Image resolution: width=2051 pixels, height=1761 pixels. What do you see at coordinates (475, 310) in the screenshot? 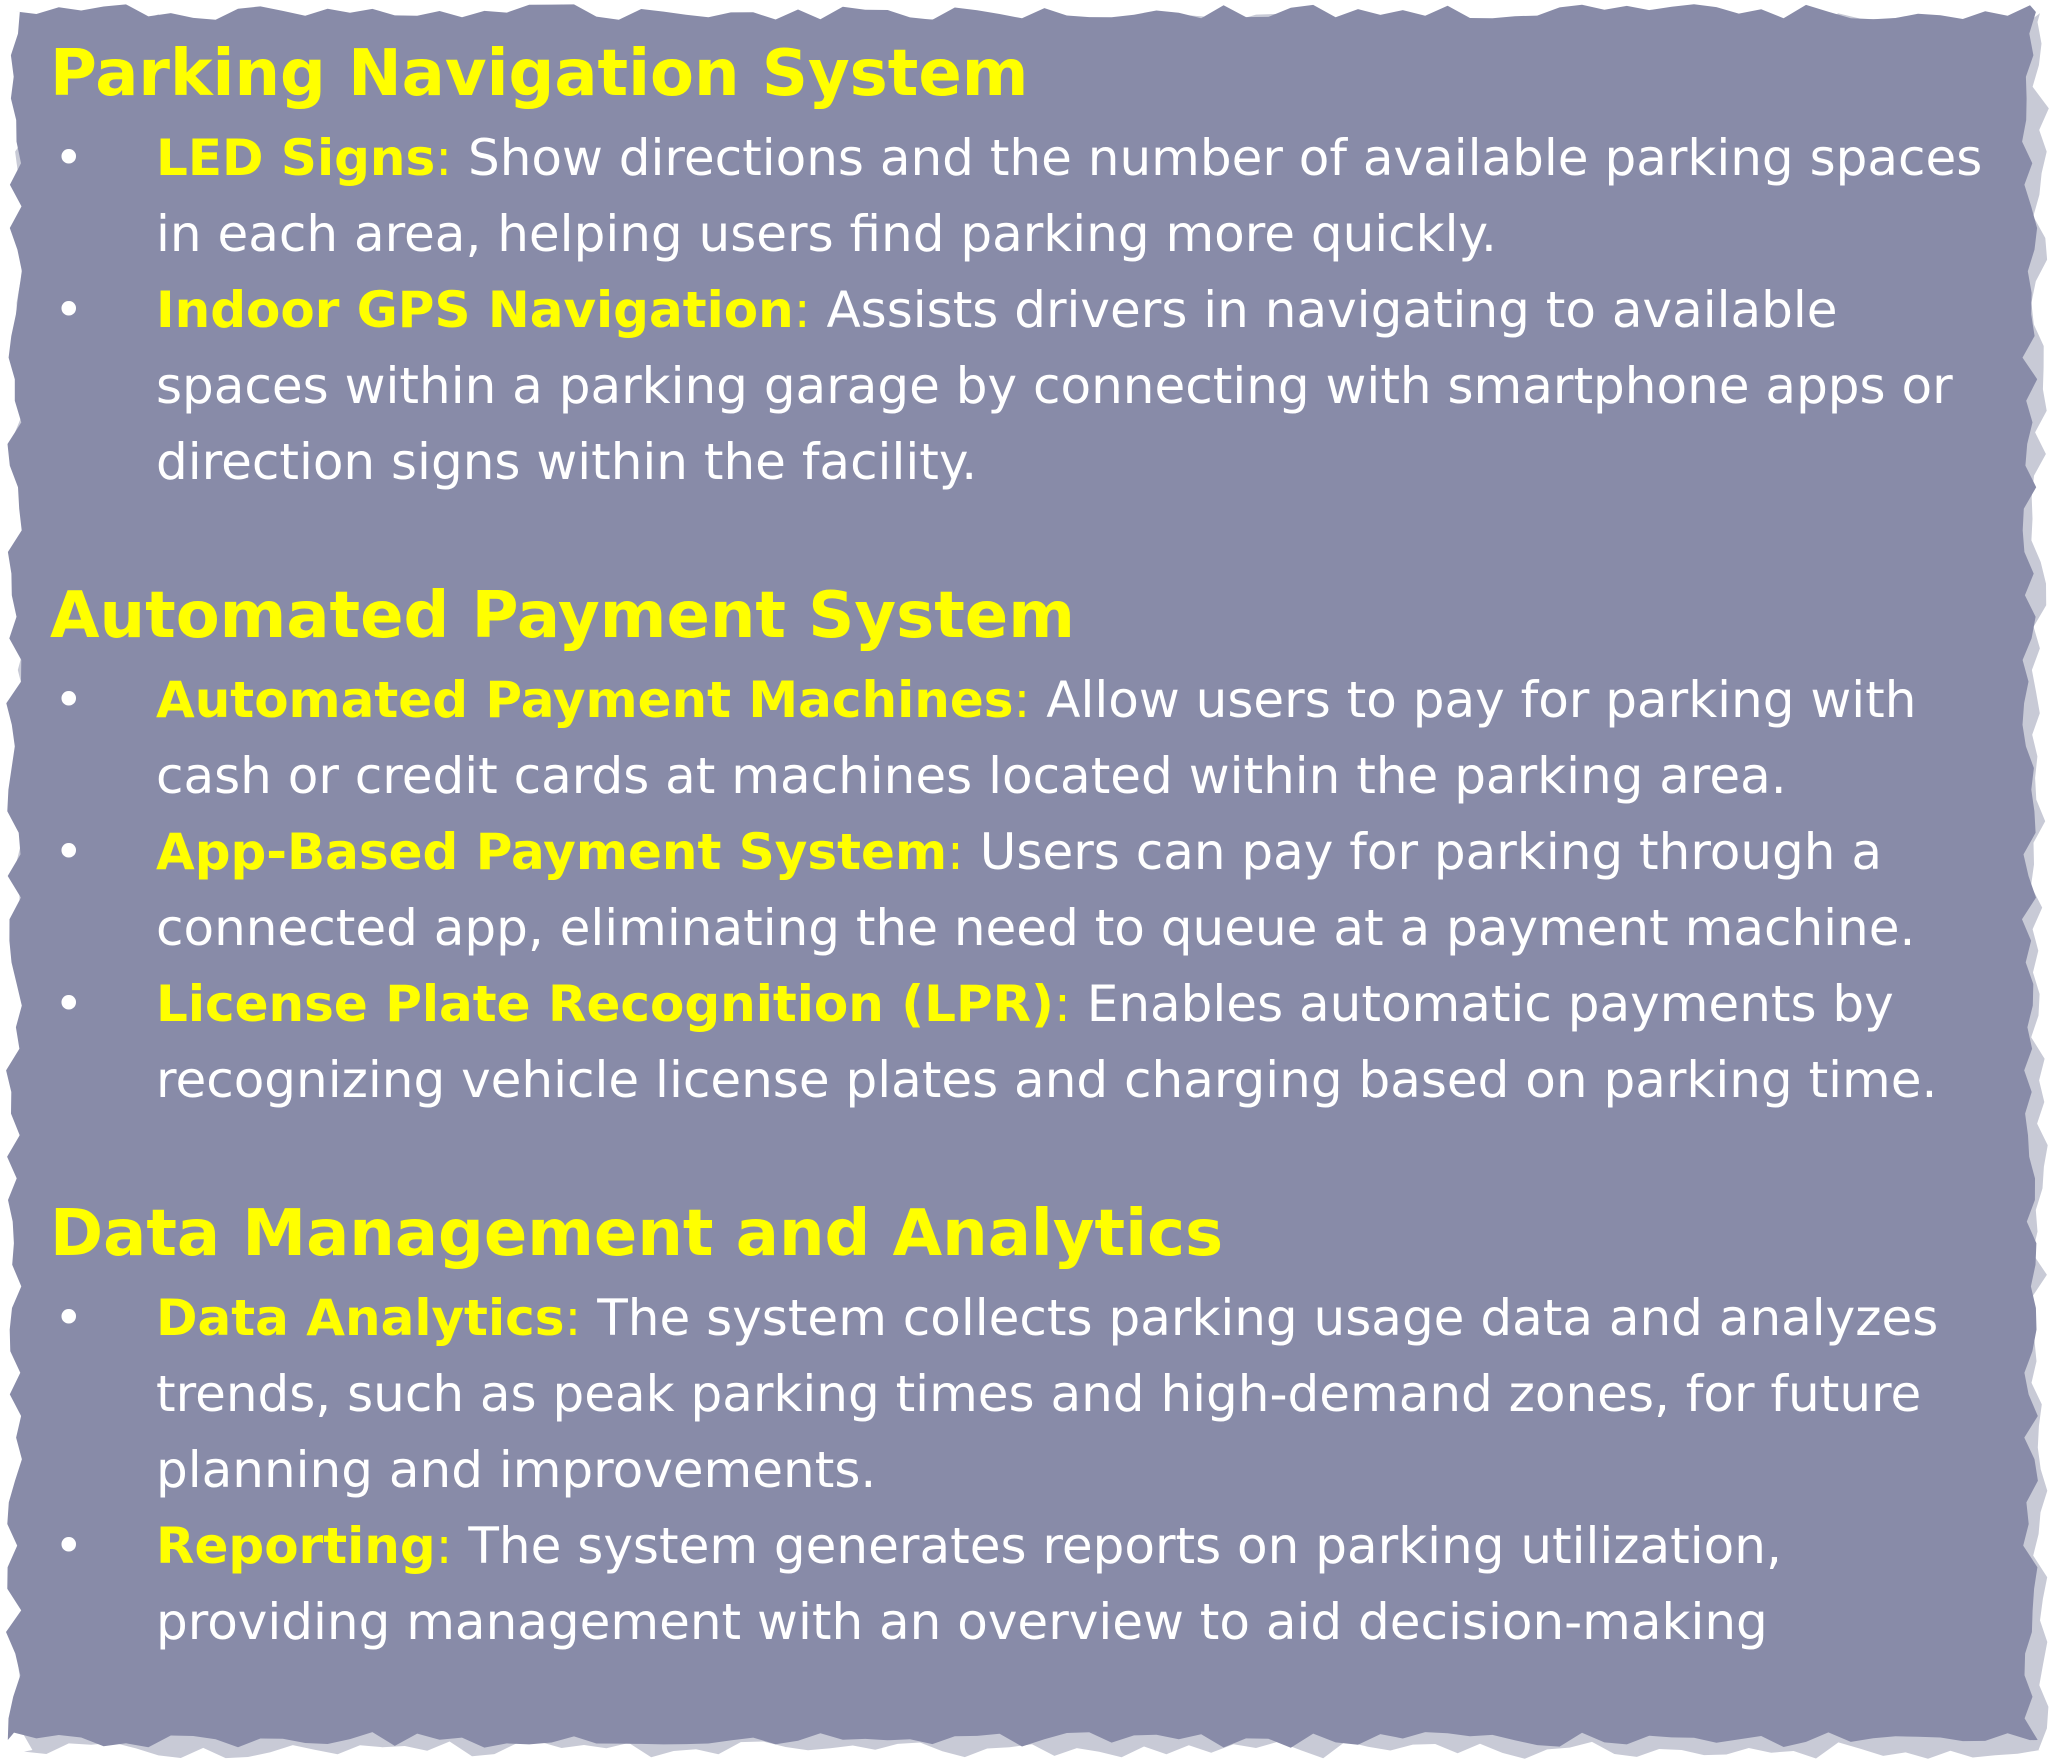
I see `item-term: Indoor GPS Navigation` at bounding box center [475, 310].